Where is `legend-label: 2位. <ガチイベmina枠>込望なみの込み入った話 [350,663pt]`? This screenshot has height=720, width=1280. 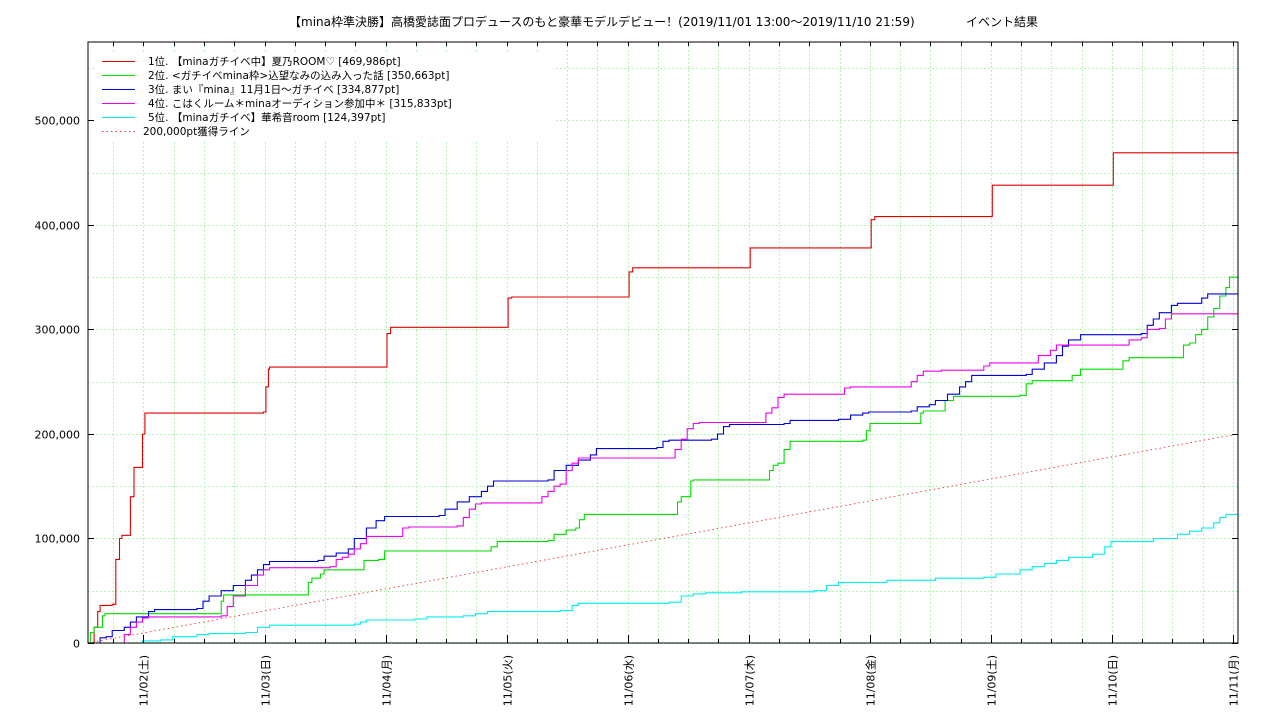
legend-label: 2位. <ガチイベmina枠>込望なみの込み入った話 [350,663pt] is located at coordinates (298, 75).